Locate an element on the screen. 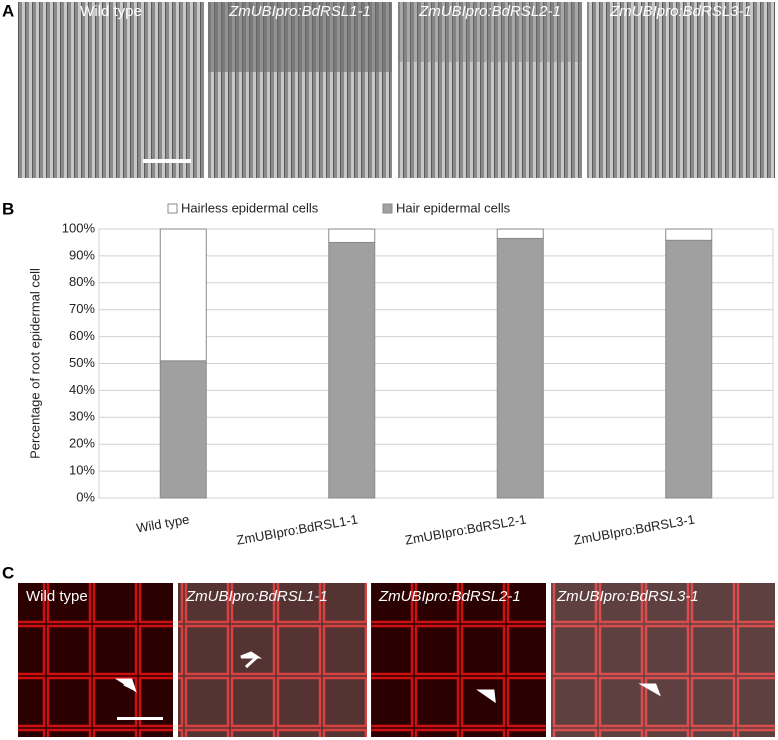 The image size is (778, 740). y-tick-label: 100% is located at coordinates (79, 227).